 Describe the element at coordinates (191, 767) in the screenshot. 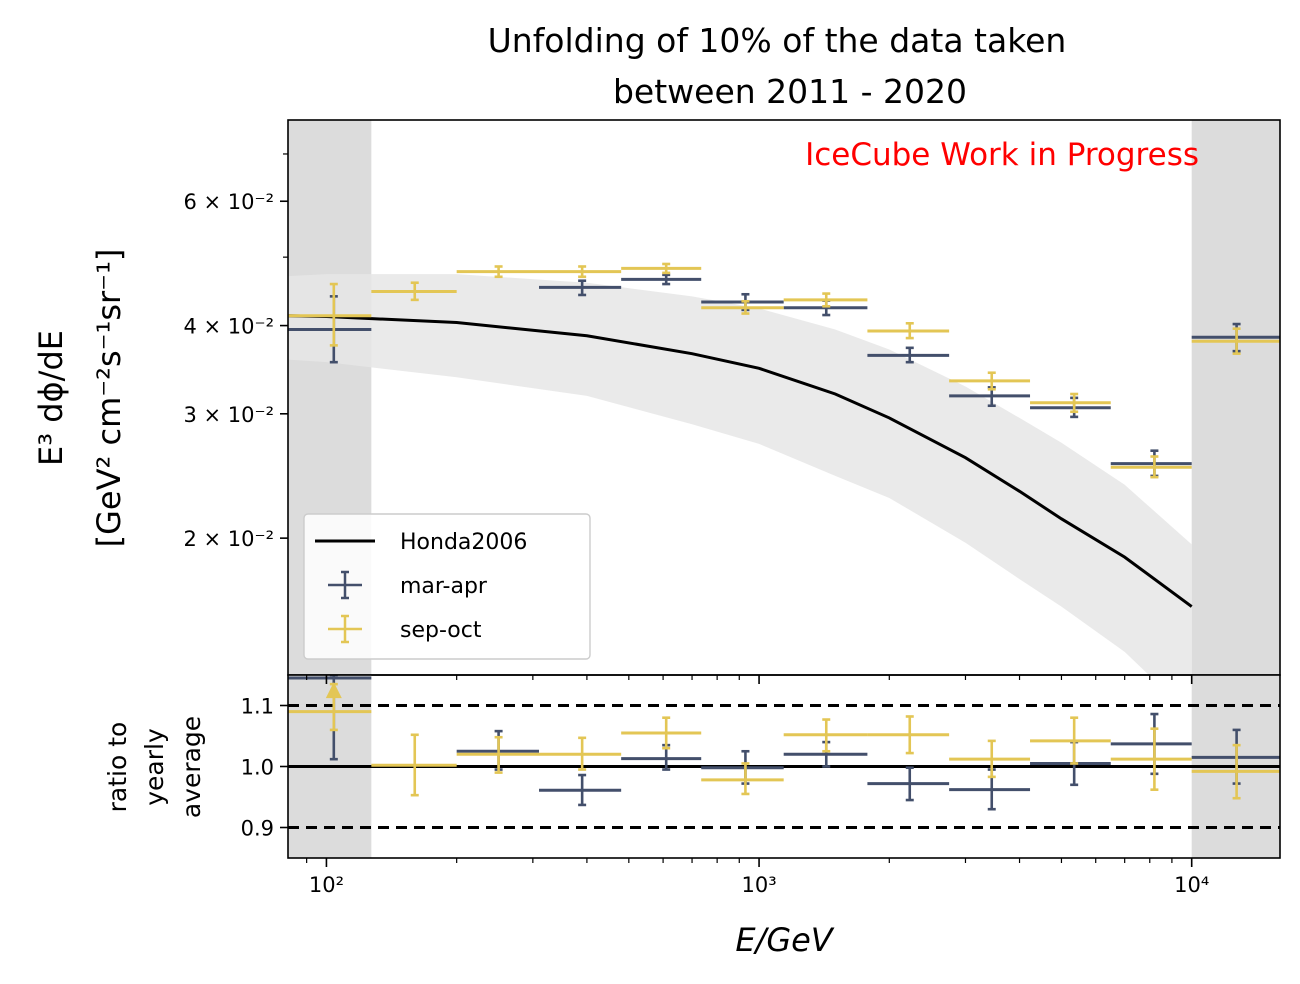

I see `ratio-label-line3: average` at that location.